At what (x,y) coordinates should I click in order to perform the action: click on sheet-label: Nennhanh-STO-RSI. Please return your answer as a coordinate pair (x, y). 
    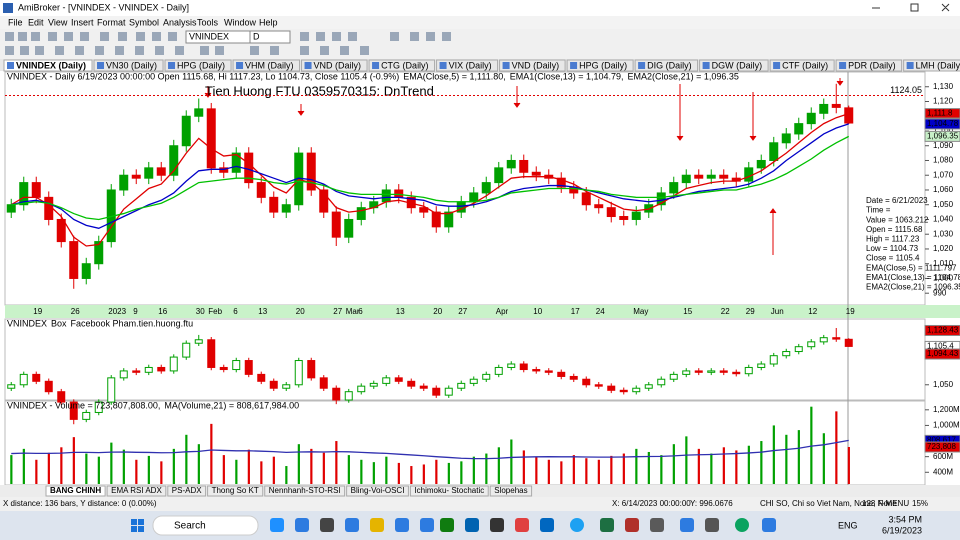
    Looking at the image, I should click on (305, 490).